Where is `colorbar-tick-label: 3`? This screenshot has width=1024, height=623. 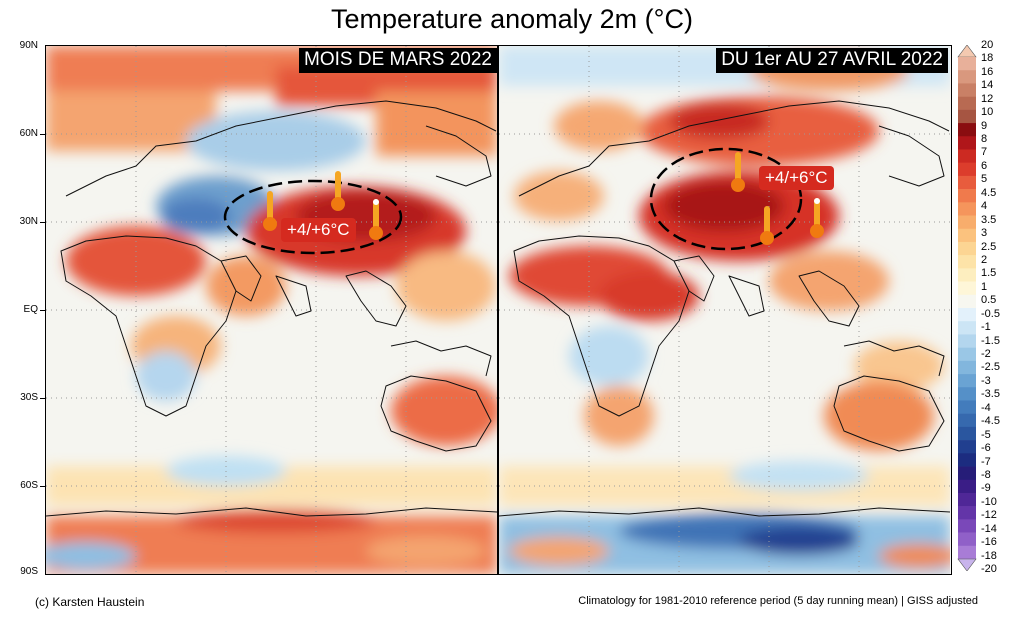 colorbar-tick-label: 3 is located at coordinates (984, 233).